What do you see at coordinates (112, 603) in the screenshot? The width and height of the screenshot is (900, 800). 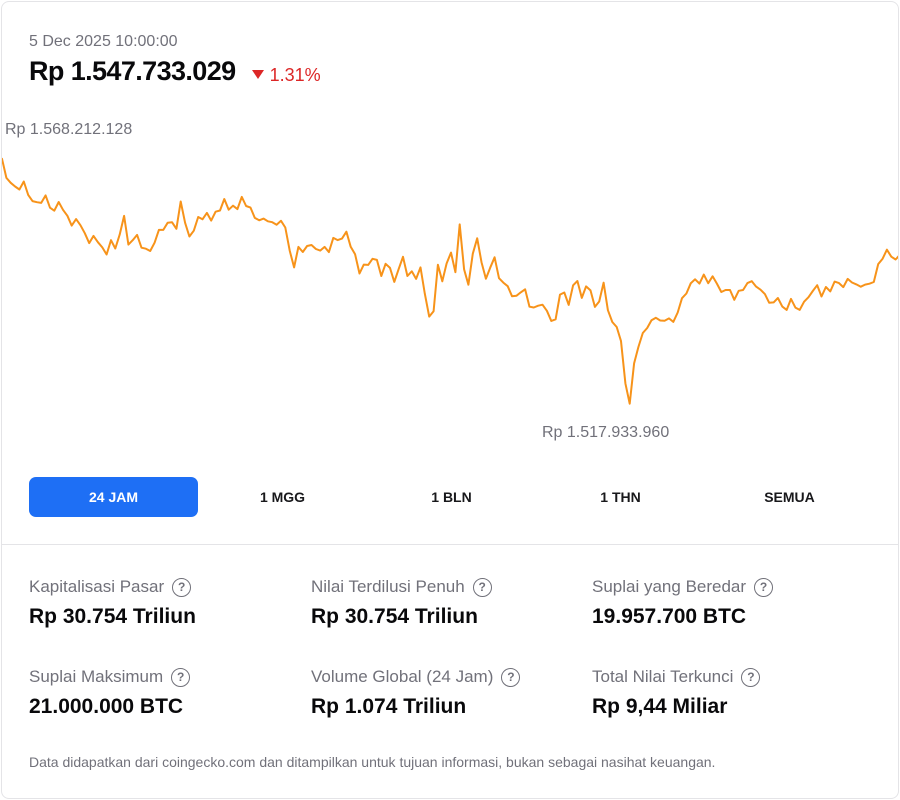 I see `stat-market-cap: Kapitalisasi Pasar ? Rp 30.754 Triliun` at bounding box center [112, 603].